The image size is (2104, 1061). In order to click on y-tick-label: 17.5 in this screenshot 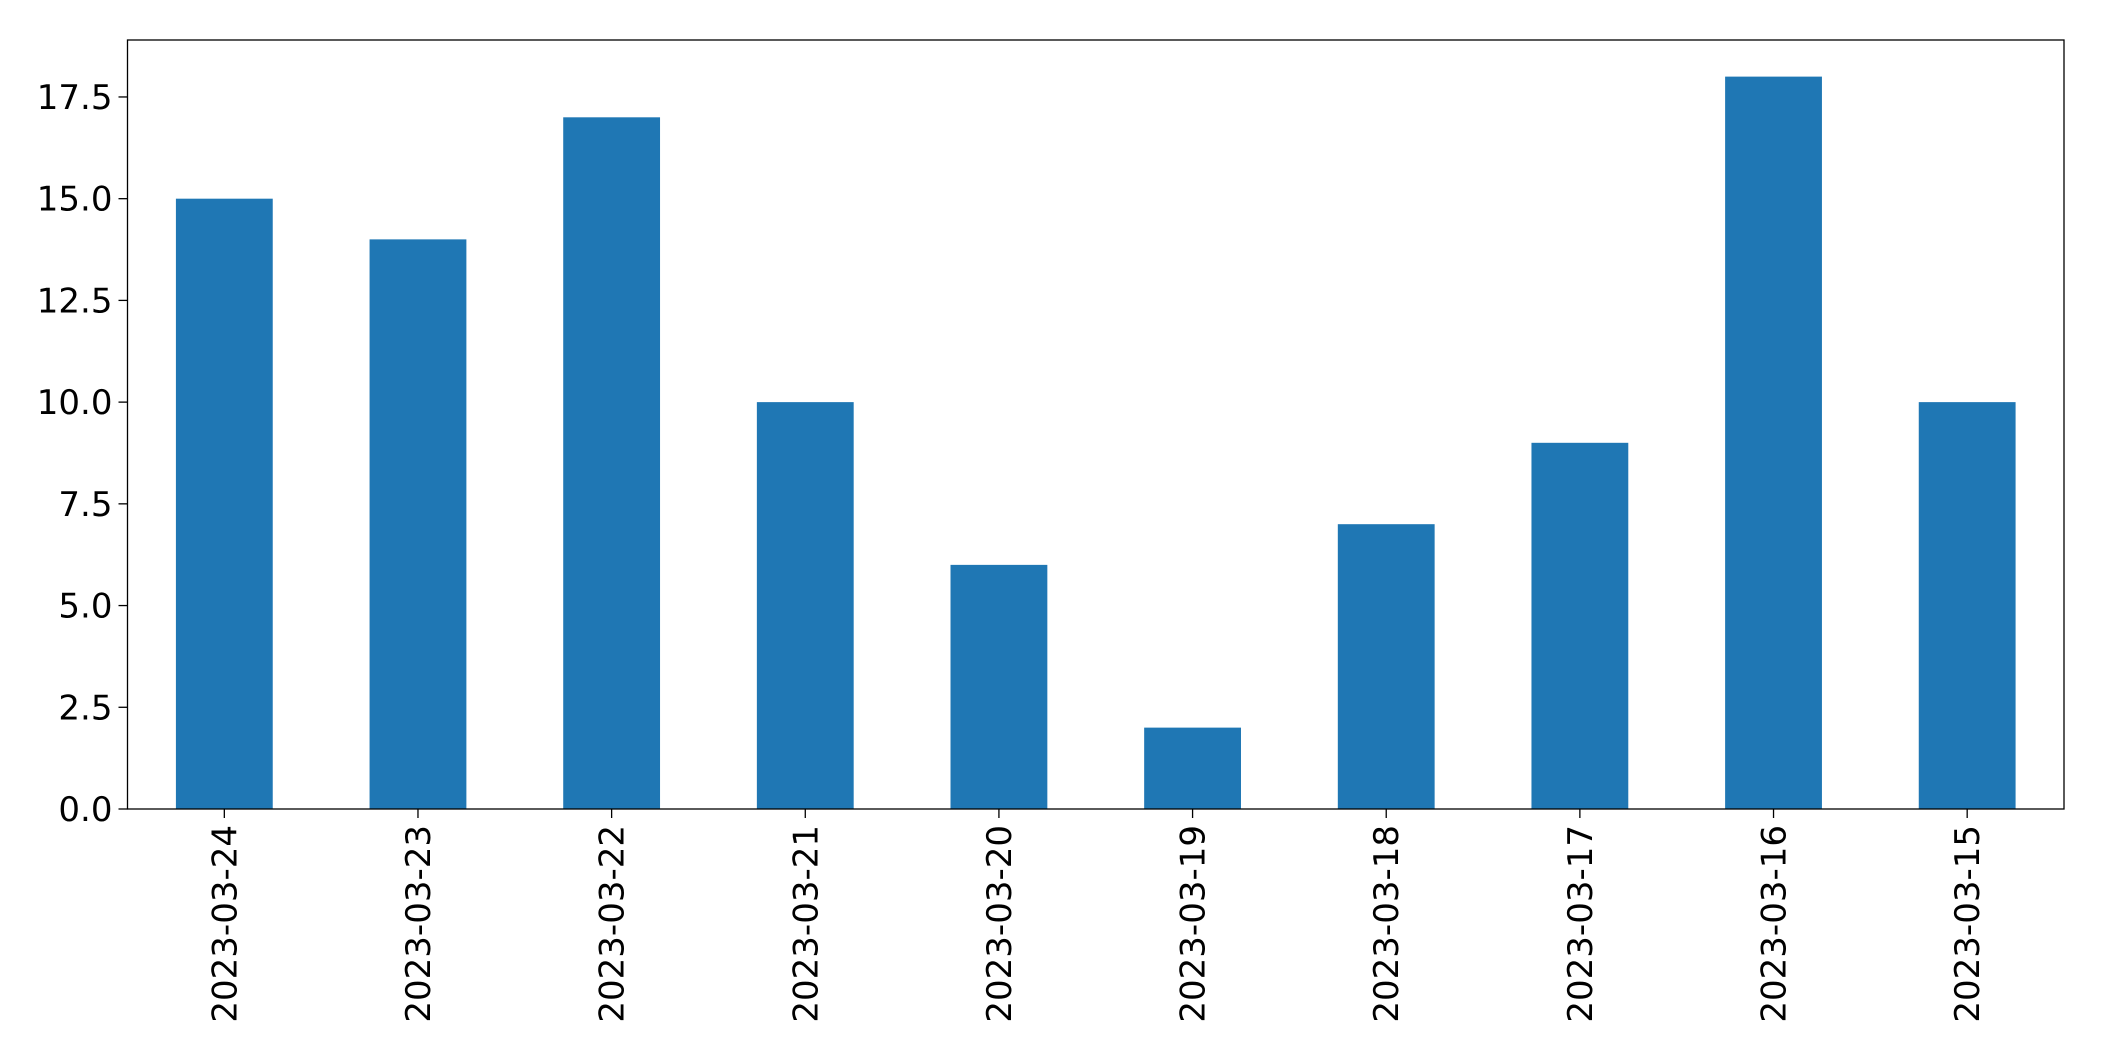, I will do `click(75, 98)`.